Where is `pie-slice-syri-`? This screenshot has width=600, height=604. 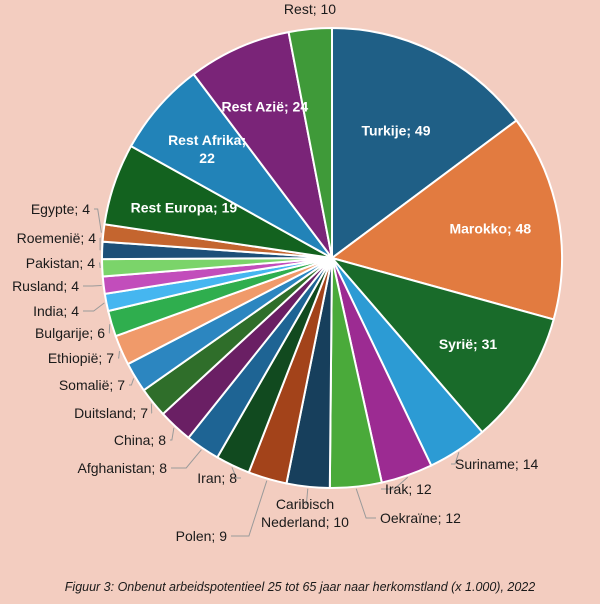 pie-slice-syri- is located at coordinates (442, 345).